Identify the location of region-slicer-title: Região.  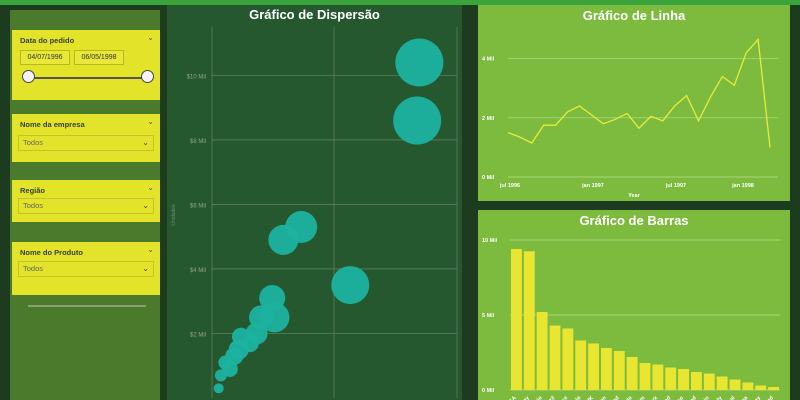
(33, 190).